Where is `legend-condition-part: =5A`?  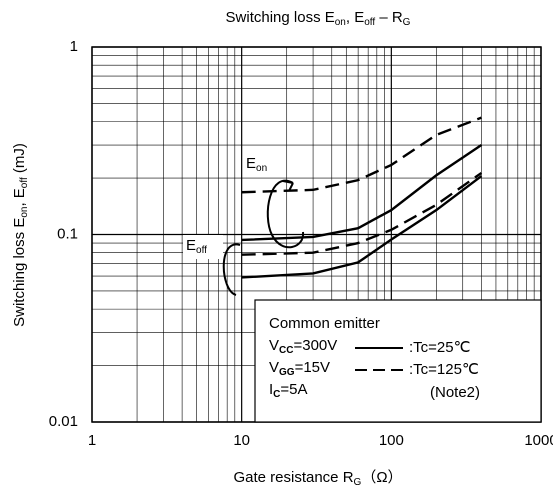 legend-condition-part: =5A is located at coordinates (293, 389).